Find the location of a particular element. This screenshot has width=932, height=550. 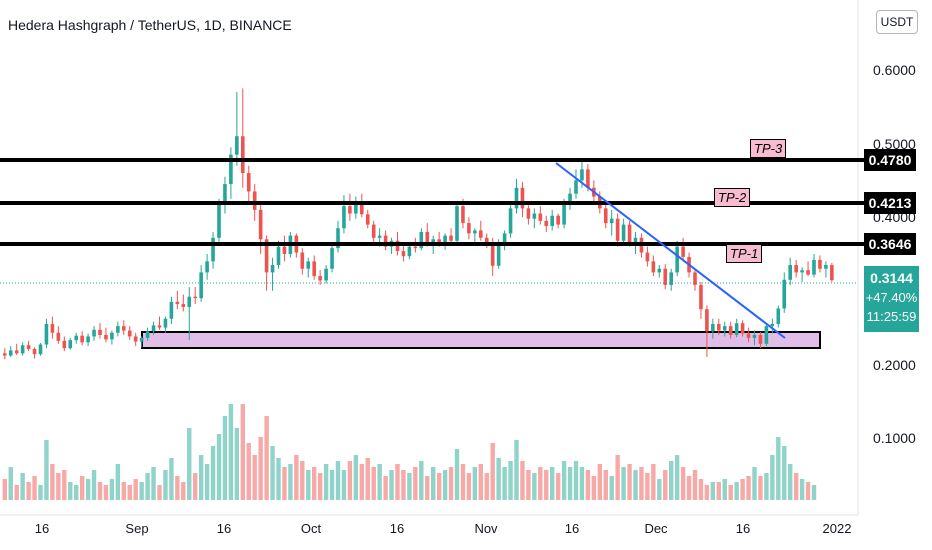

bar-countdown: 11:25:59 is located at coordinates (891, 316).